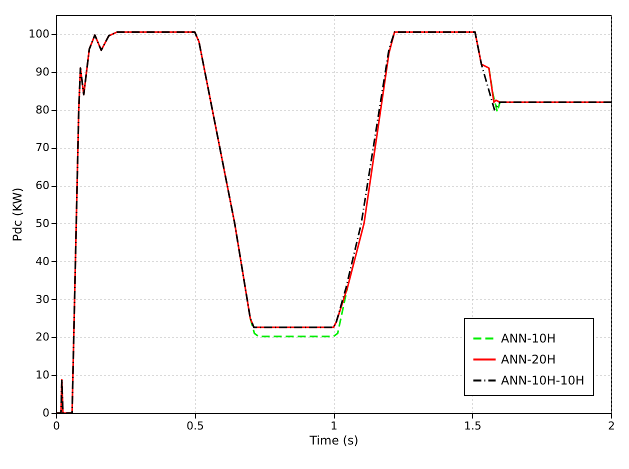 The image size is (629, 469). Describe the element at coordinates (528, 359) in the screenshot. I see `legend-label: ANN-20H` at that location.